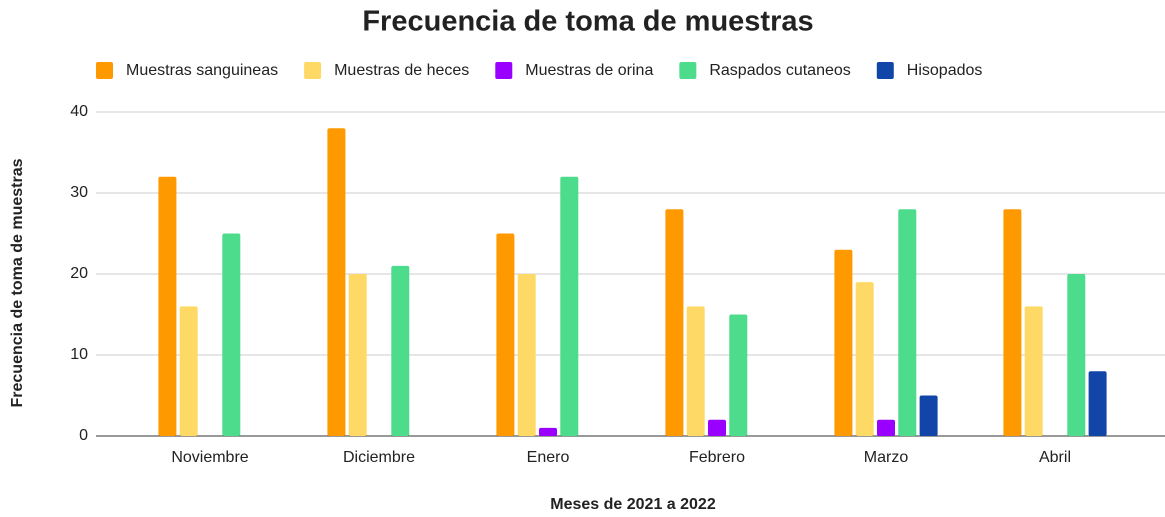 This screenshot has width=1165, height=517. I want to click on y-tick-label: 10, so click(79, 354).